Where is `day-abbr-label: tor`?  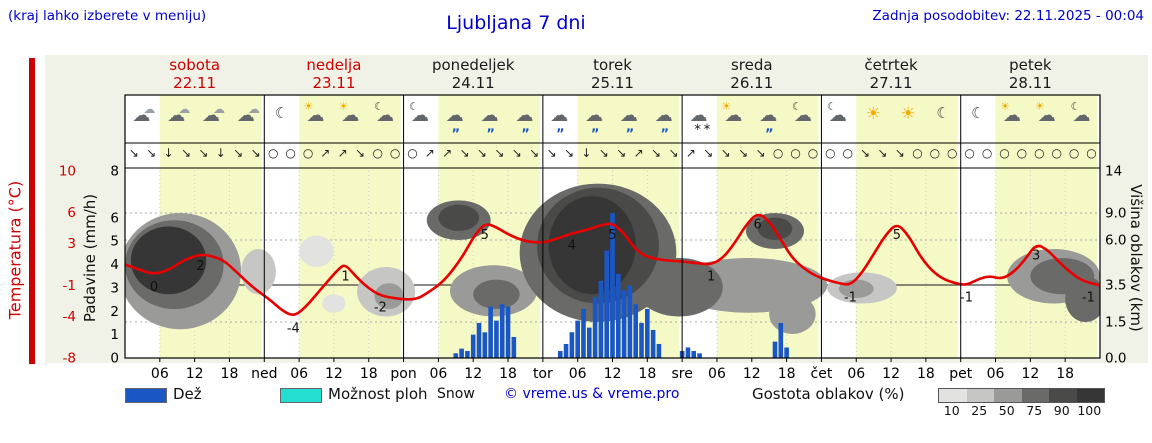
day-abbr-label: tor is located at coordinates (543, 374).